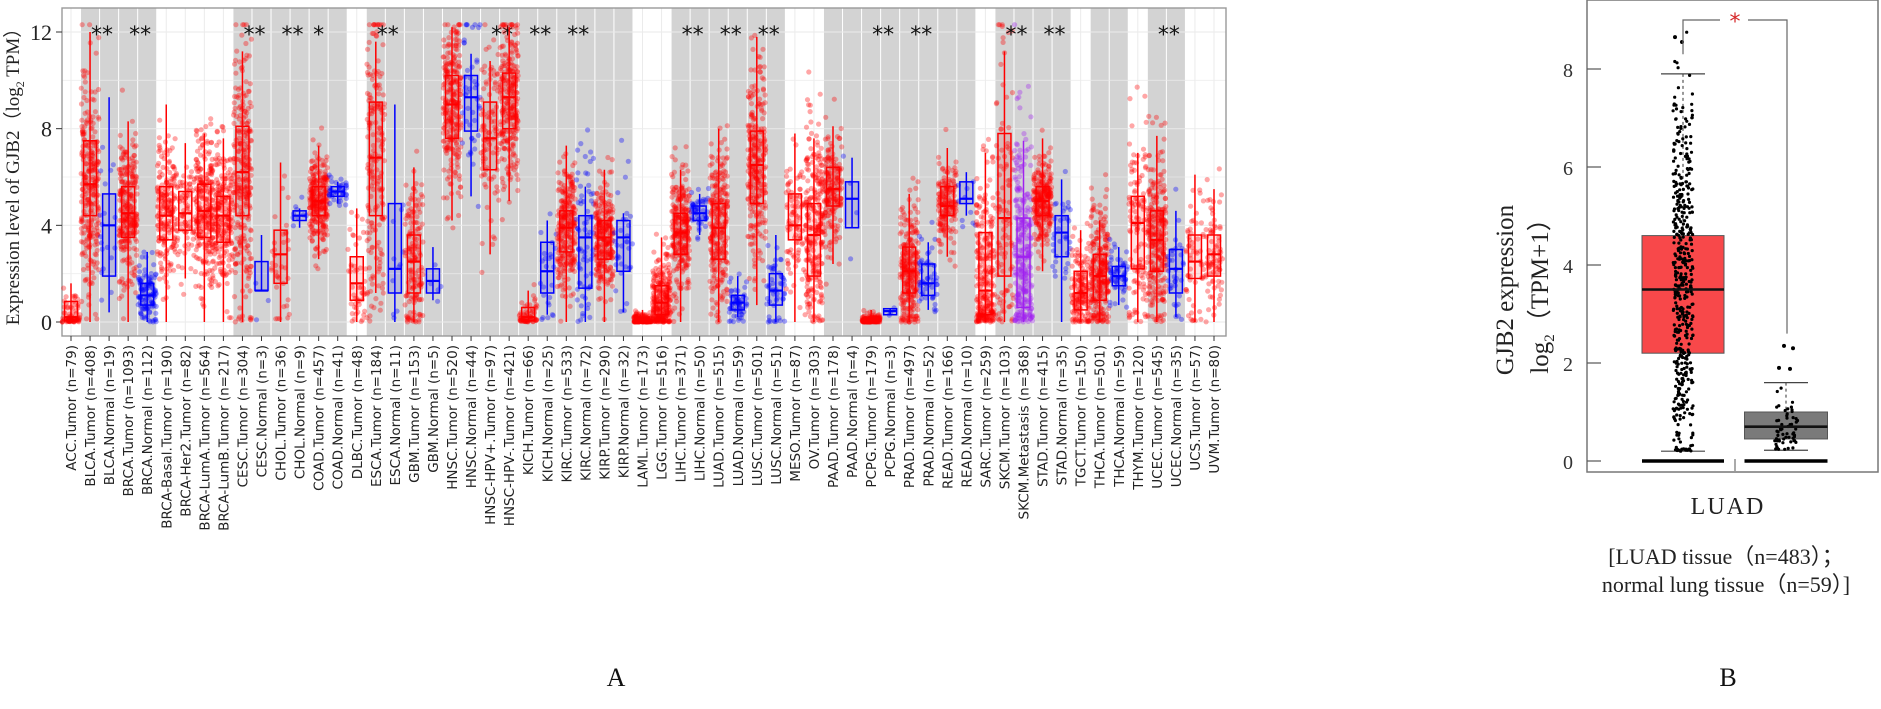 This screenshot has height=709, width=1881. I want to click on x-tick-label: LIHC.Tumor (n=371), so click(682, 414).